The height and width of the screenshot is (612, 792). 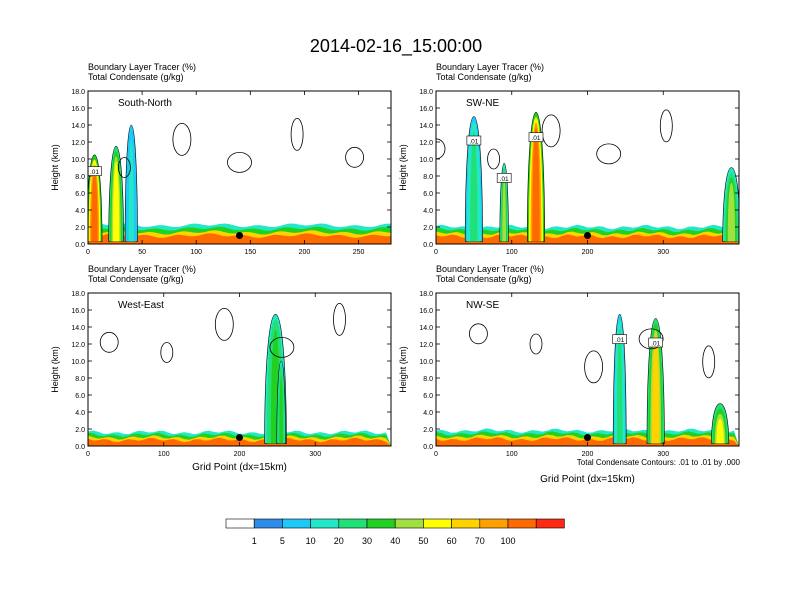 What do you see at coordinates (250, 252) in the screenshot?
I see `x-tick-label: 150` at bounding box center [250, 252].